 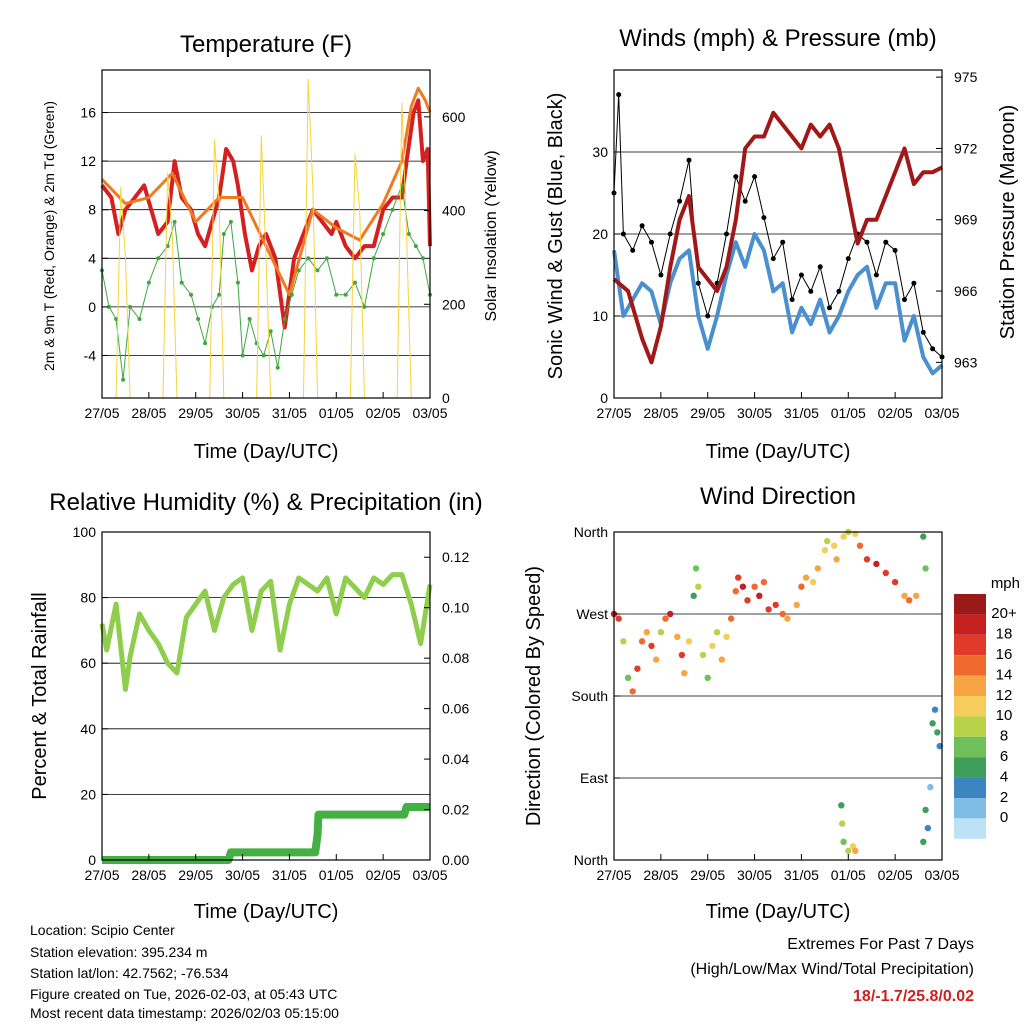 What do you see at coordinates (88, 113) in the screenshot?
I see `y-tick-label: 16` at bounding box center [88, 113].